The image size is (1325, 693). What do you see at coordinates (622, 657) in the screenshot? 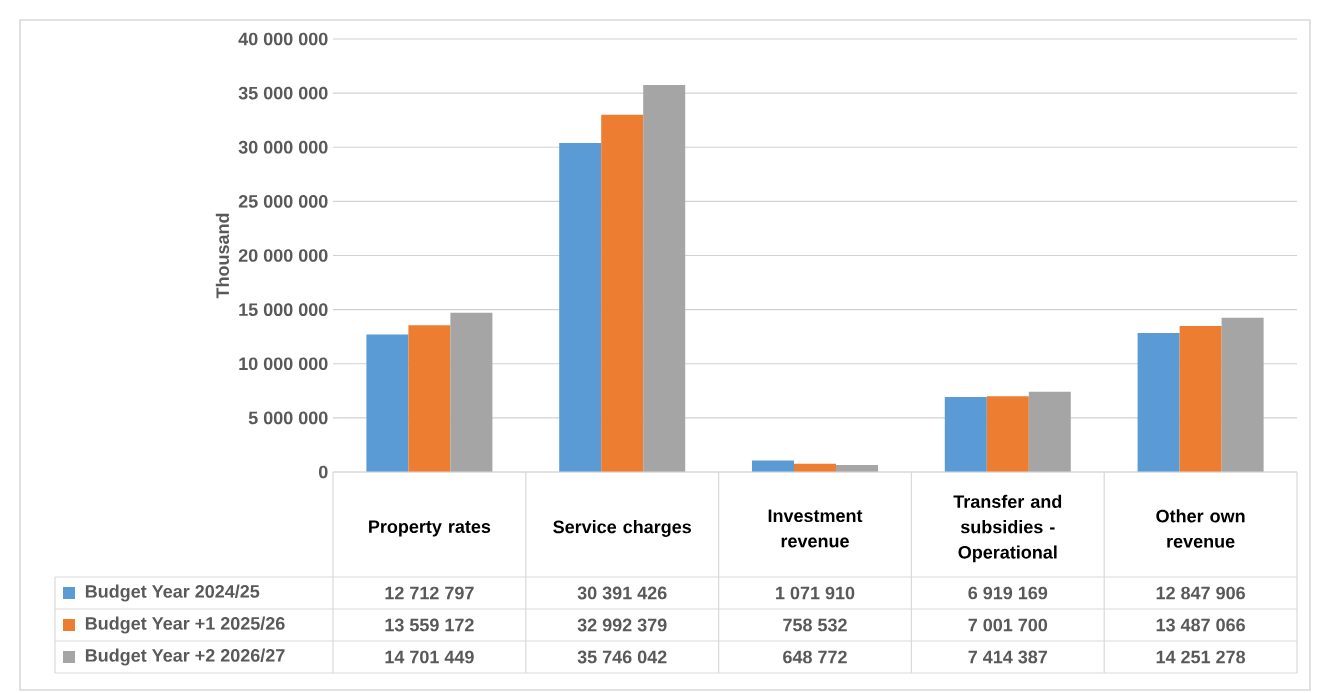
I see `data-label: 35 746 042` at bounding box center [622, 657].